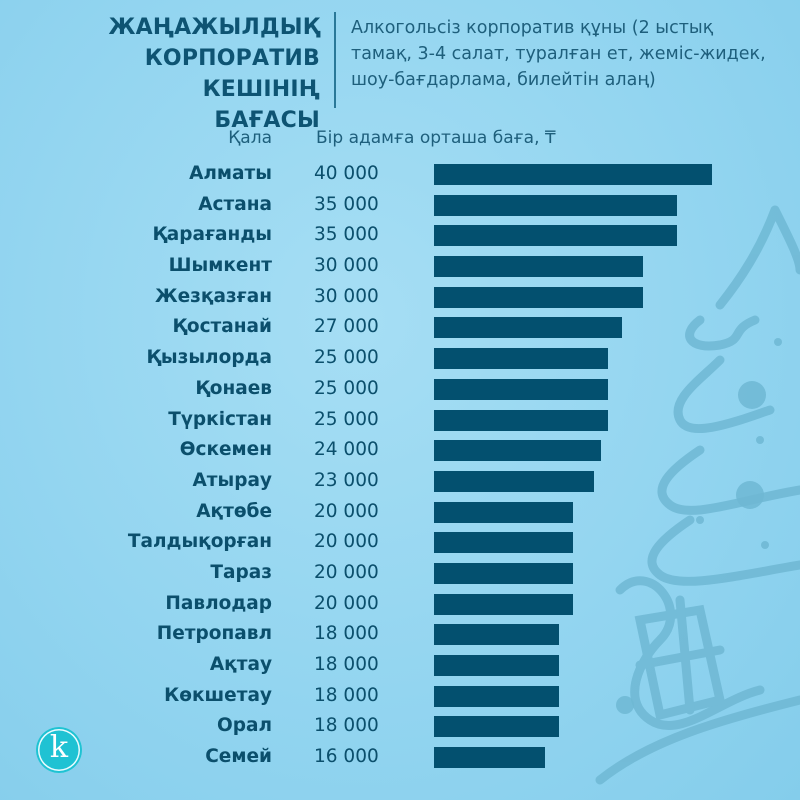  Describe the element at coordinates (400, 757) in the screenshot. I see `chart-row: Семей 16 000` at that location.